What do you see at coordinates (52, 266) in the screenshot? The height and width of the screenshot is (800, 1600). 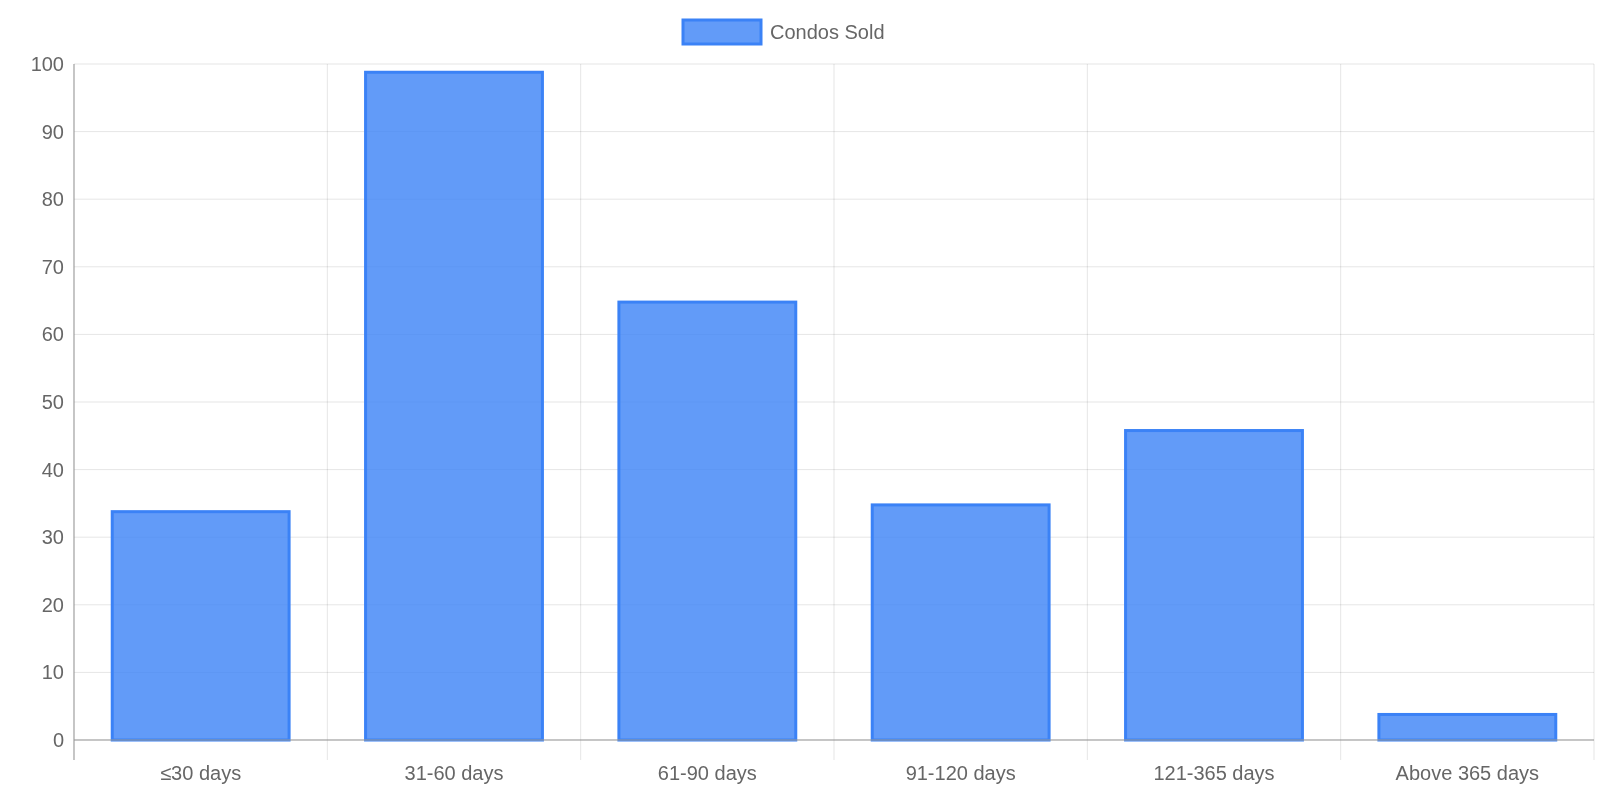 I see `y-tick-label: 70` at bounding box center [52, 266].